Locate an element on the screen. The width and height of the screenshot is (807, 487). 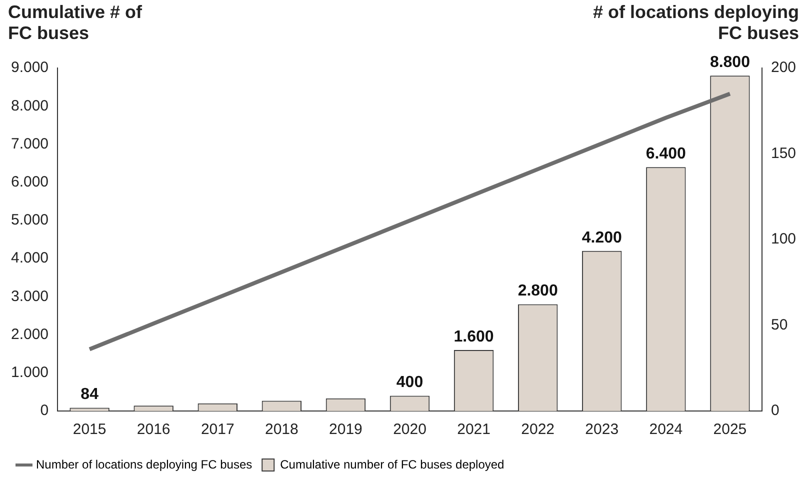
data-label: 6.400 is located at coordinates (666, 153).